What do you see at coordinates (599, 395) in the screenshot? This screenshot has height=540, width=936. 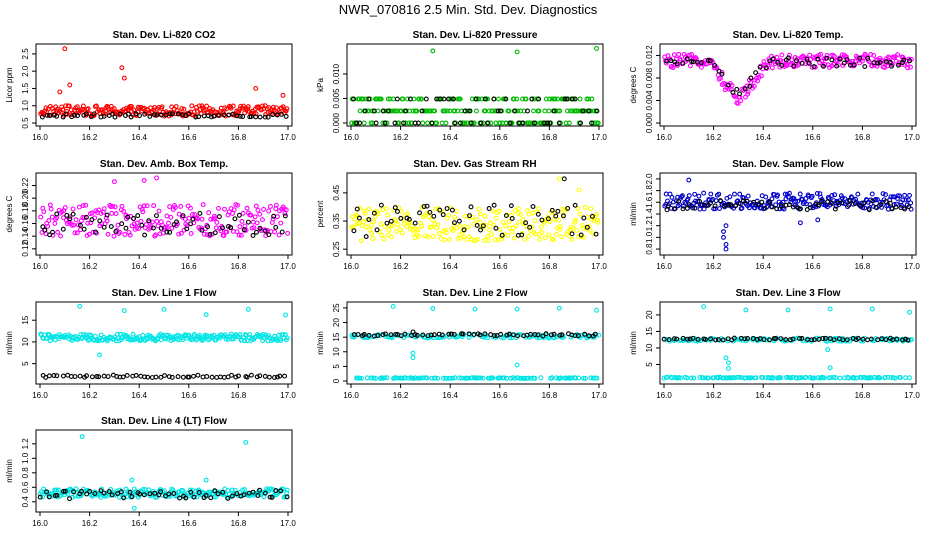 I see `x-tick-label: 17.0` at bounding box center [599, 395].